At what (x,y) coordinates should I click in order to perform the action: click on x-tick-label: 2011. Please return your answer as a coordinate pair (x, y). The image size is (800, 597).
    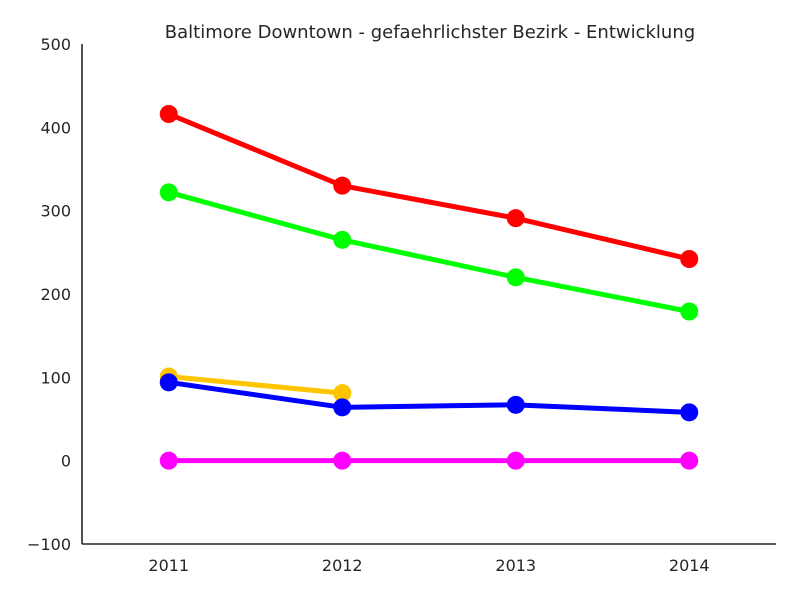
    Looking at the image, I should click on (168, 565).